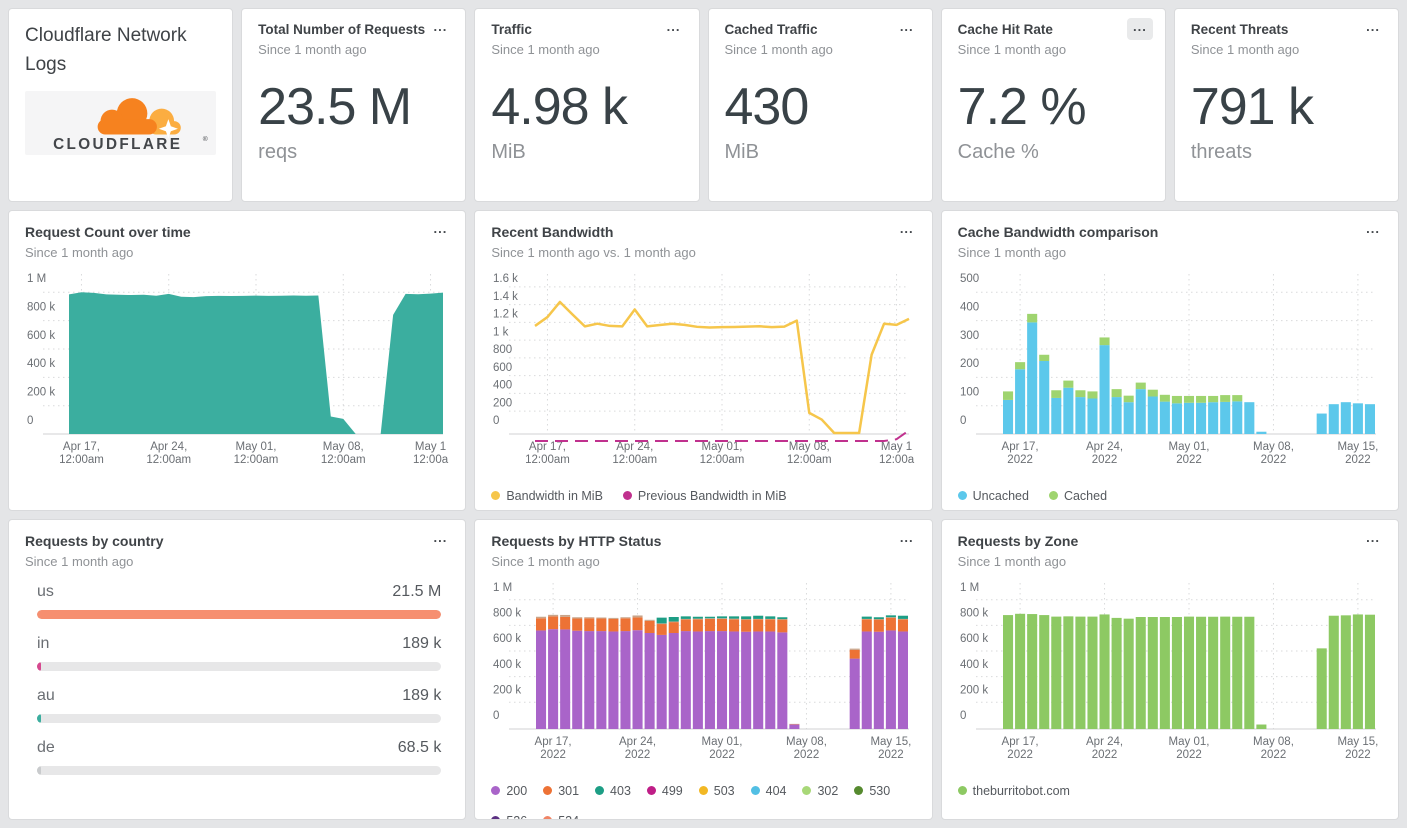 Image resolution: width=1407 pixels, height=828 pixels. I want to click on legend-item-uncached: Uncached, so click(993, 496).